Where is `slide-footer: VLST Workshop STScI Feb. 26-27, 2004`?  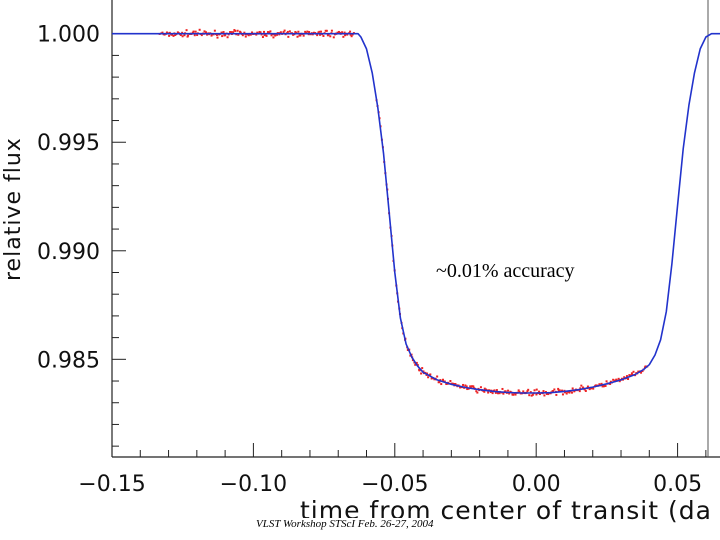 slide-footer: VLST Workshop STScI Feb. 26-27, 2004 is located at coordinates (345, 524).